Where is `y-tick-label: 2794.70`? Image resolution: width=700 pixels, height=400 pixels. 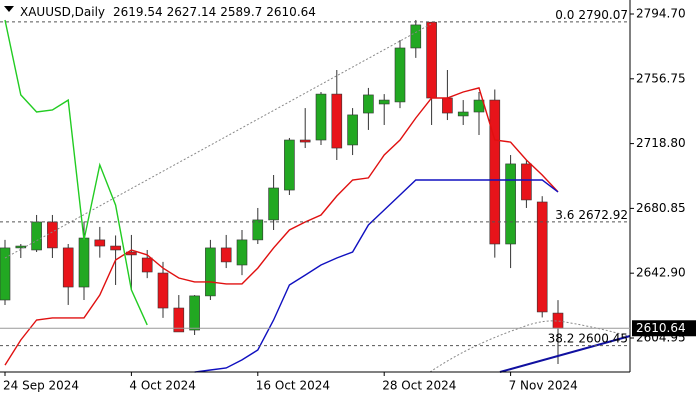
y-tick-label: 2794.70 is located at coordinates (661, 14).